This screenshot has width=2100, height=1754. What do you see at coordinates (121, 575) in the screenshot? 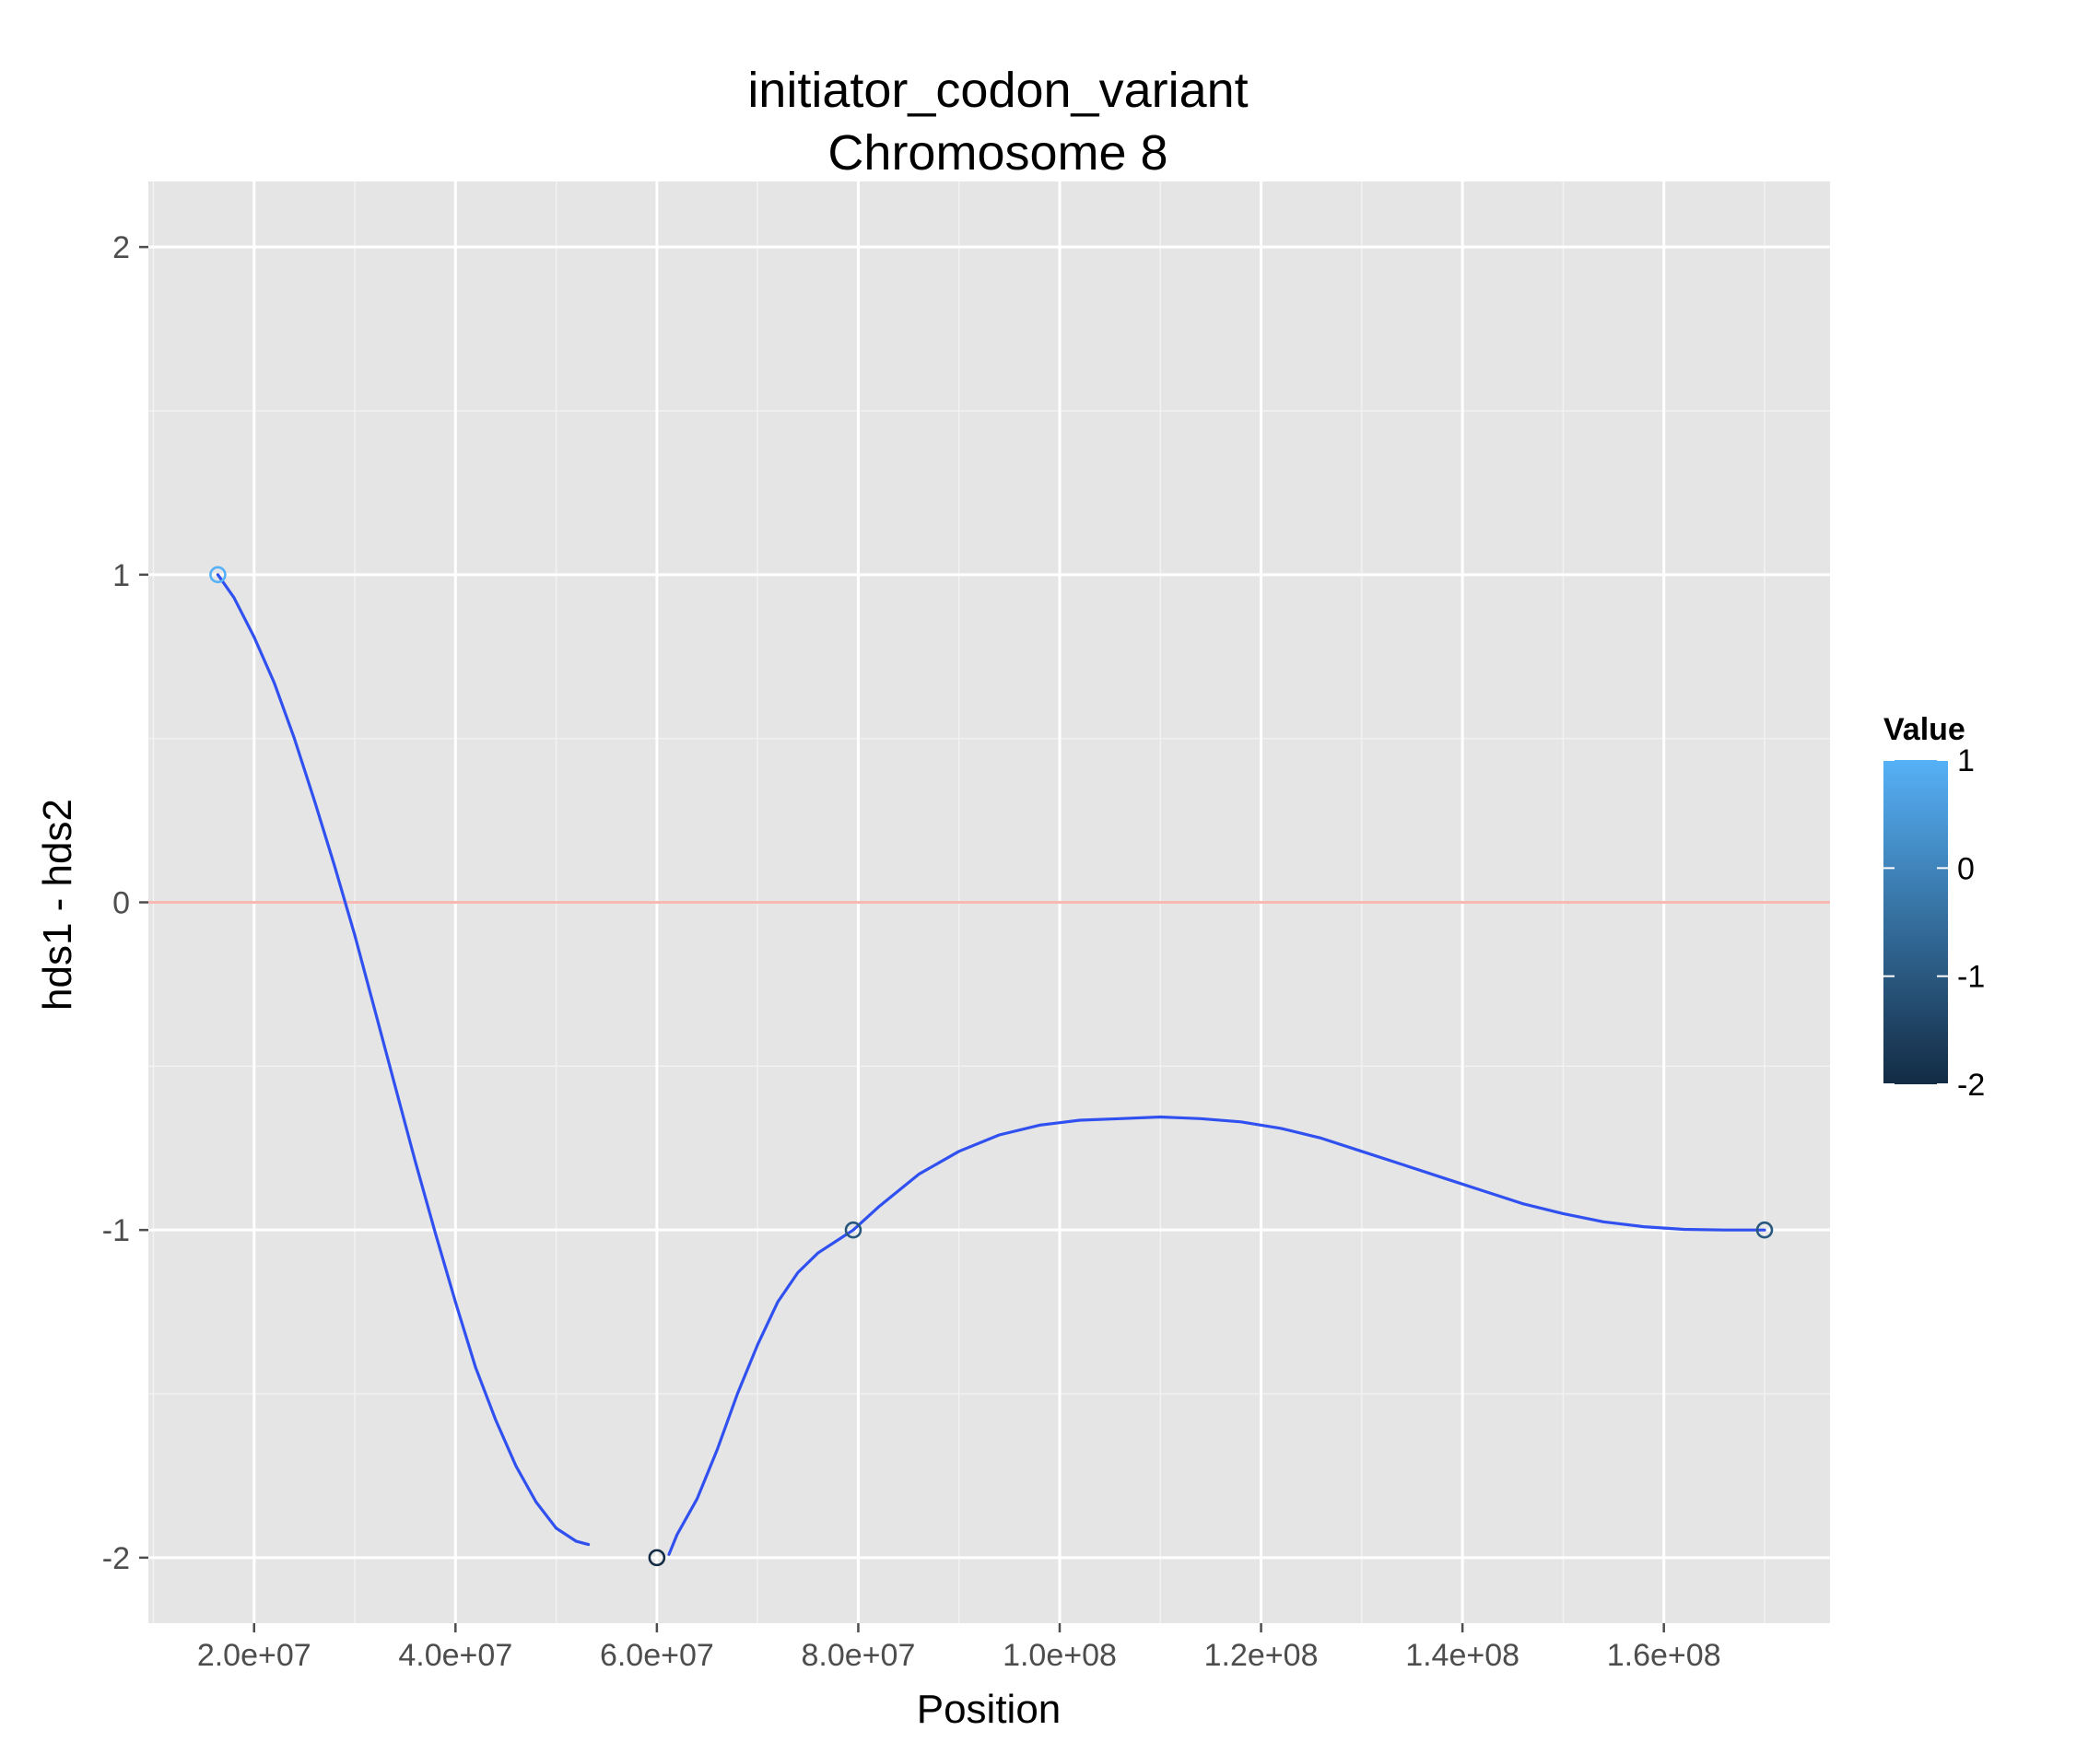
I see `y-tick-label: 1` at bounding box center [121, 575].